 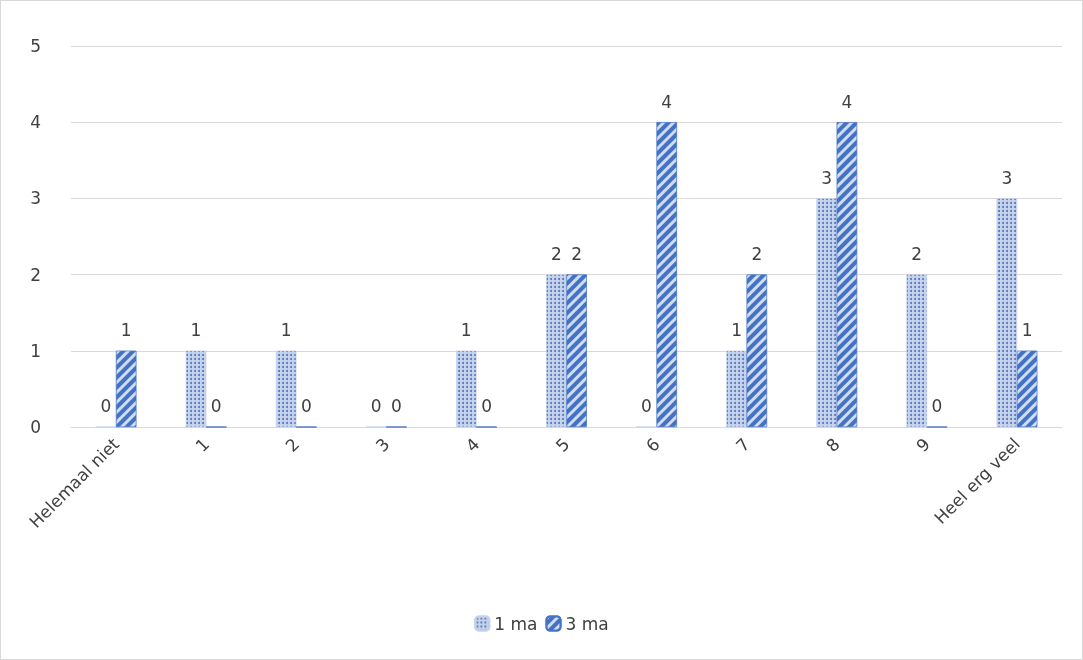 I want to click on y-tick-label: 0, so click(x=35, y=427).